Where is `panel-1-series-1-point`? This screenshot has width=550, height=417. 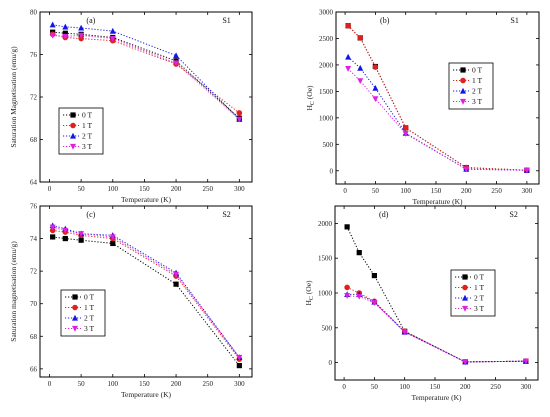
panel-1-series-1-point is located at coordinates (360, 38).